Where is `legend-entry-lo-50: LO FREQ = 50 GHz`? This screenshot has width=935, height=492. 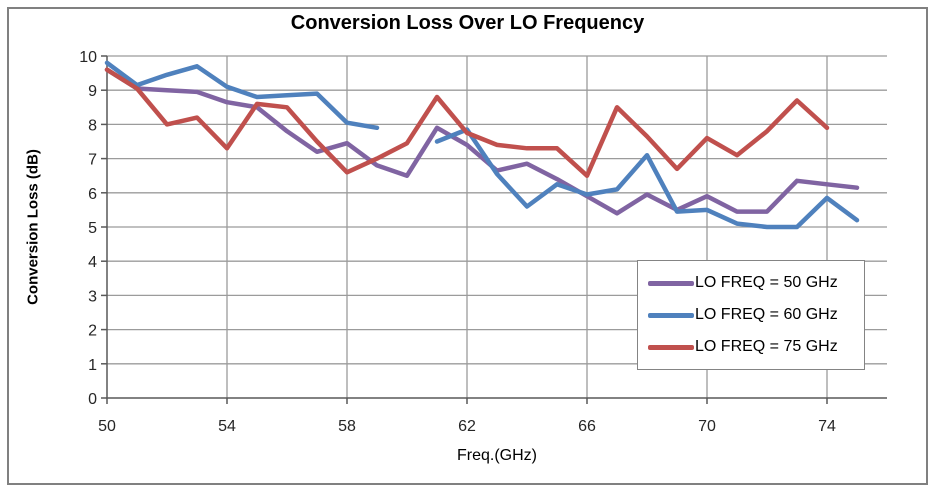 legend-entry-lo-50: LO FREQ = 50 GHz is located at coordinates (754, 283).